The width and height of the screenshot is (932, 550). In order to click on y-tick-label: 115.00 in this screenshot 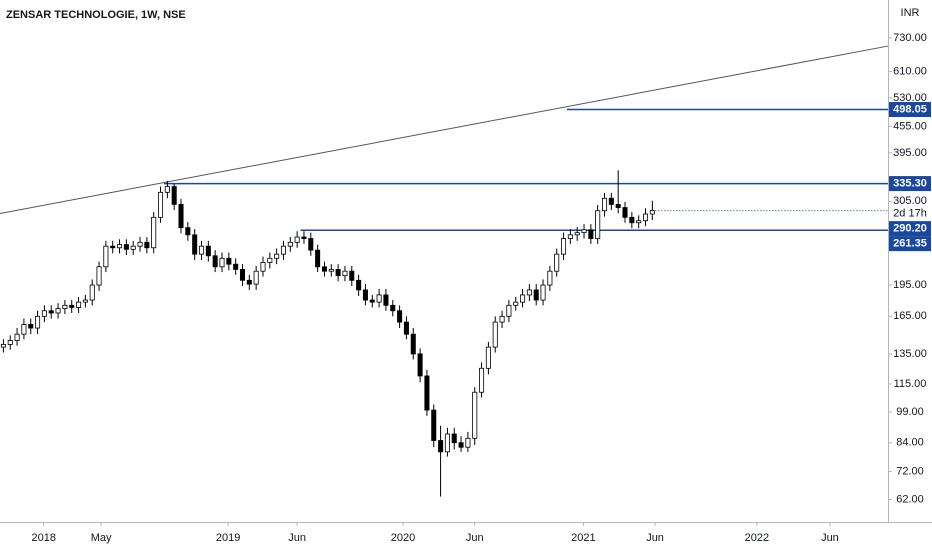, I will do `click(910, 384)`.